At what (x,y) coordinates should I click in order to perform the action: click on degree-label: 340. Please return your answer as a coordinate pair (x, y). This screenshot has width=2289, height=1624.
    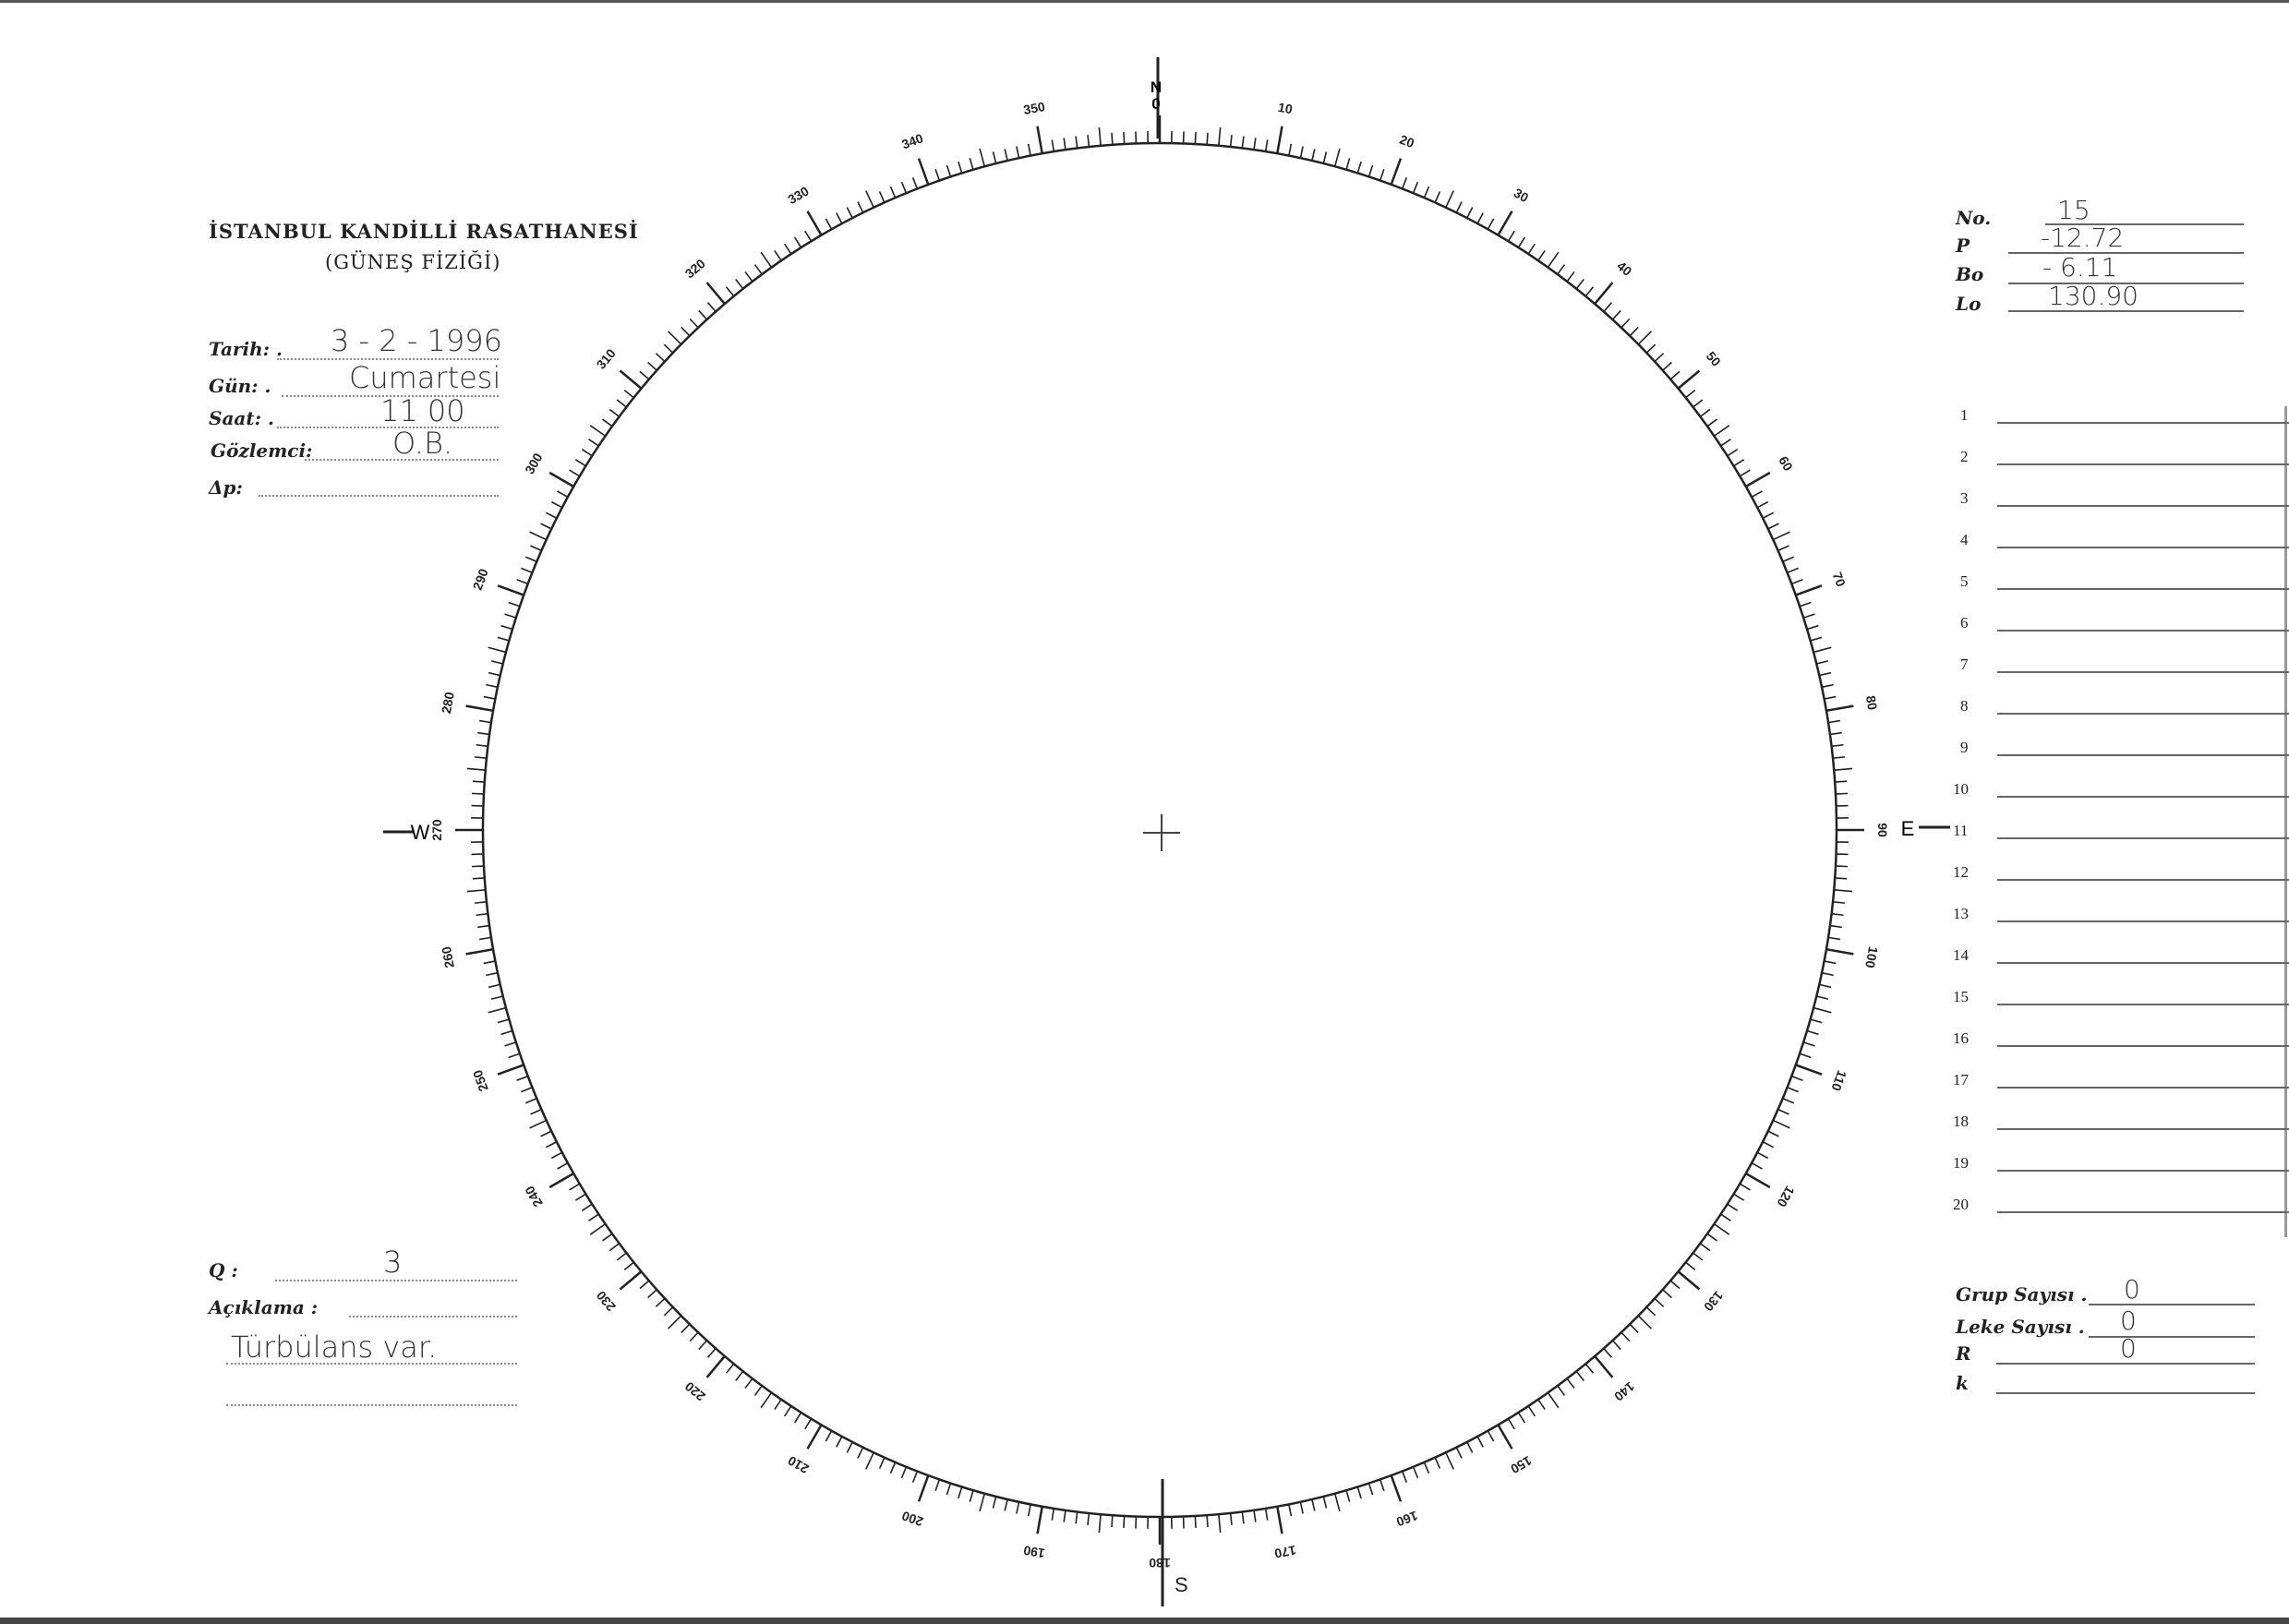
    Looking at the image, I should click on (912, 140).